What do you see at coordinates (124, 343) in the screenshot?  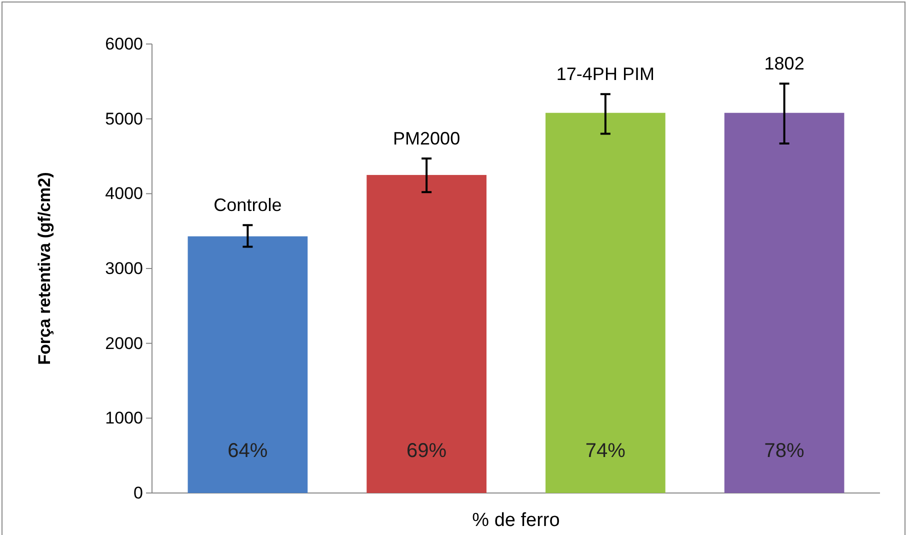 I see `y-tick-label: 2000` at bounding box center [124, 343].